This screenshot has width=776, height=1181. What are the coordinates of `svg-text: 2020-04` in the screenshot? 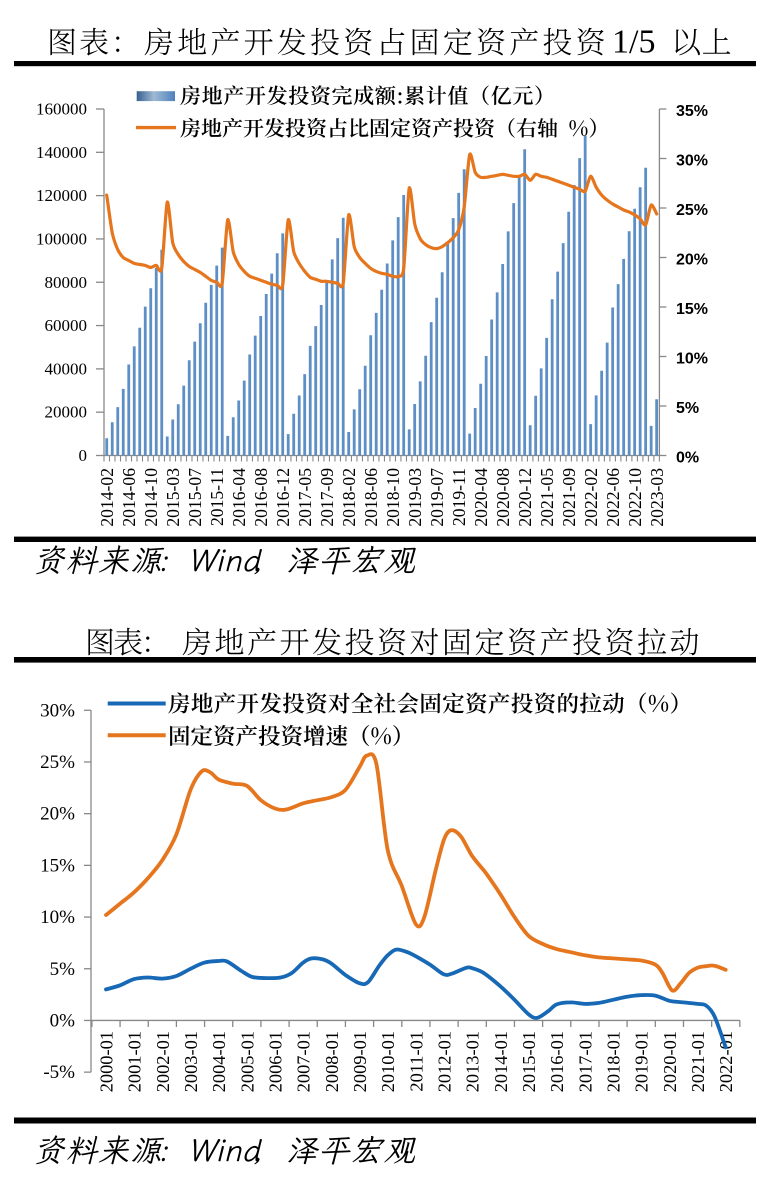 It's located at (481, 497).